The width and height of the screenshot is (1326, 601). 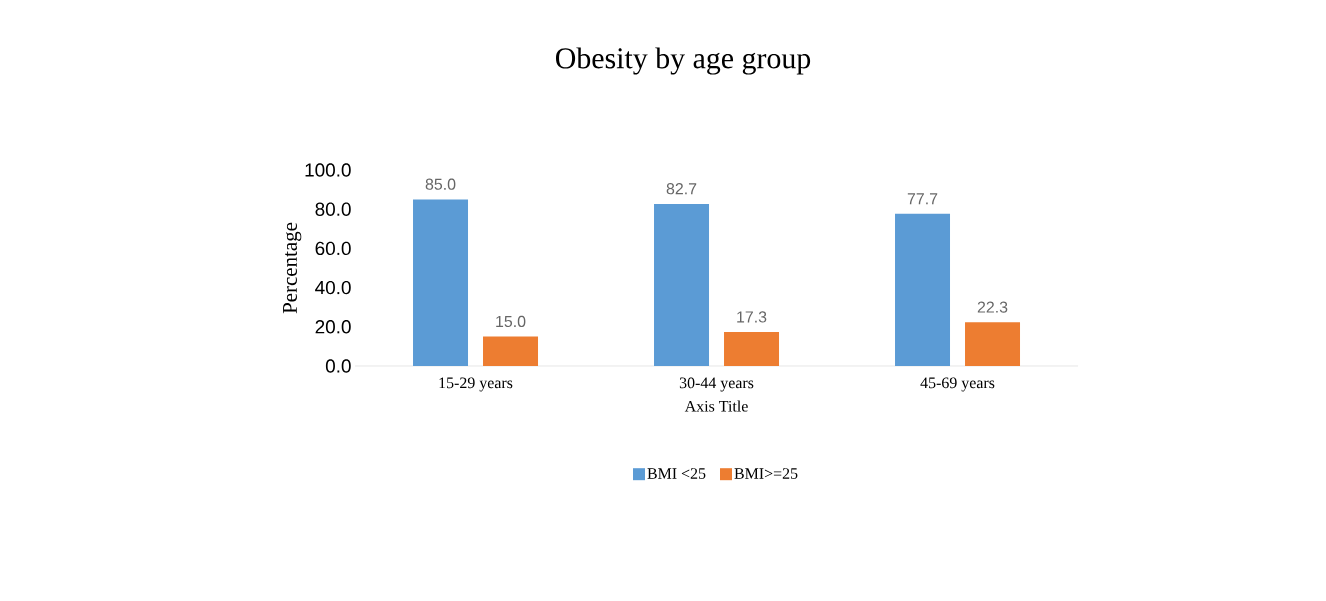 I want to click on y-tick-label: 0.0, so click(x=338, y=366).